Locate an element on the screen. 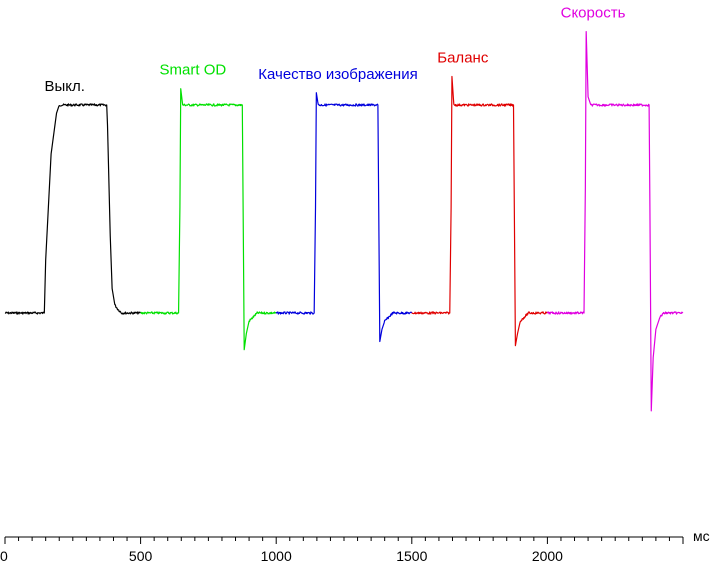  x-tick-label: 1500 is located at coordinates (411, 555).